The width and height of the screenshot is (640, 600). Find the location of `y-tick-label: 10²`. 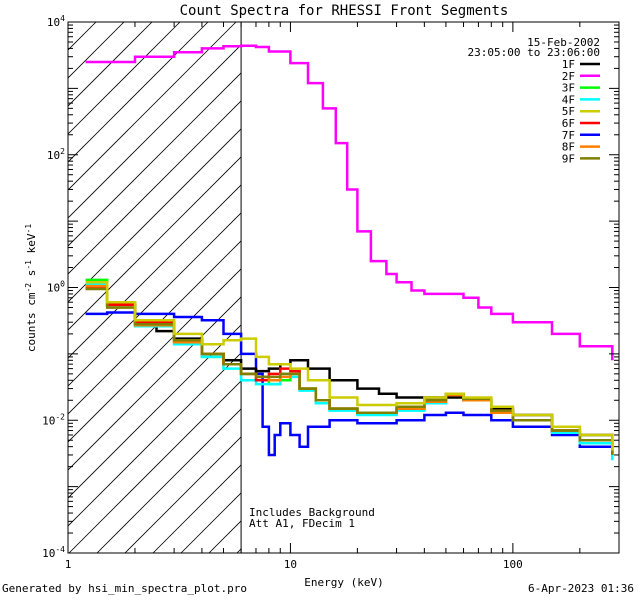

y-tick-label: 10² is located at coordinates (56, 154).